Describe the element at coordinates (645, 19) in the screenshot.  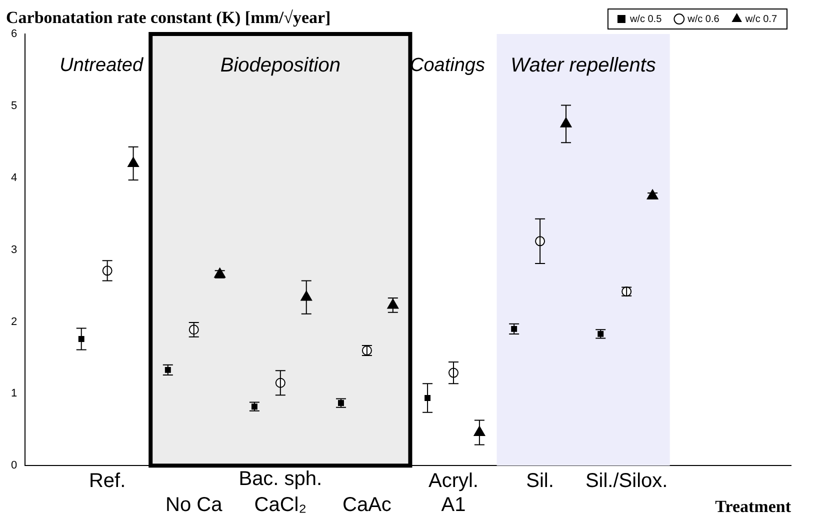
I see `legend-label: w/c 0.5` at that location.